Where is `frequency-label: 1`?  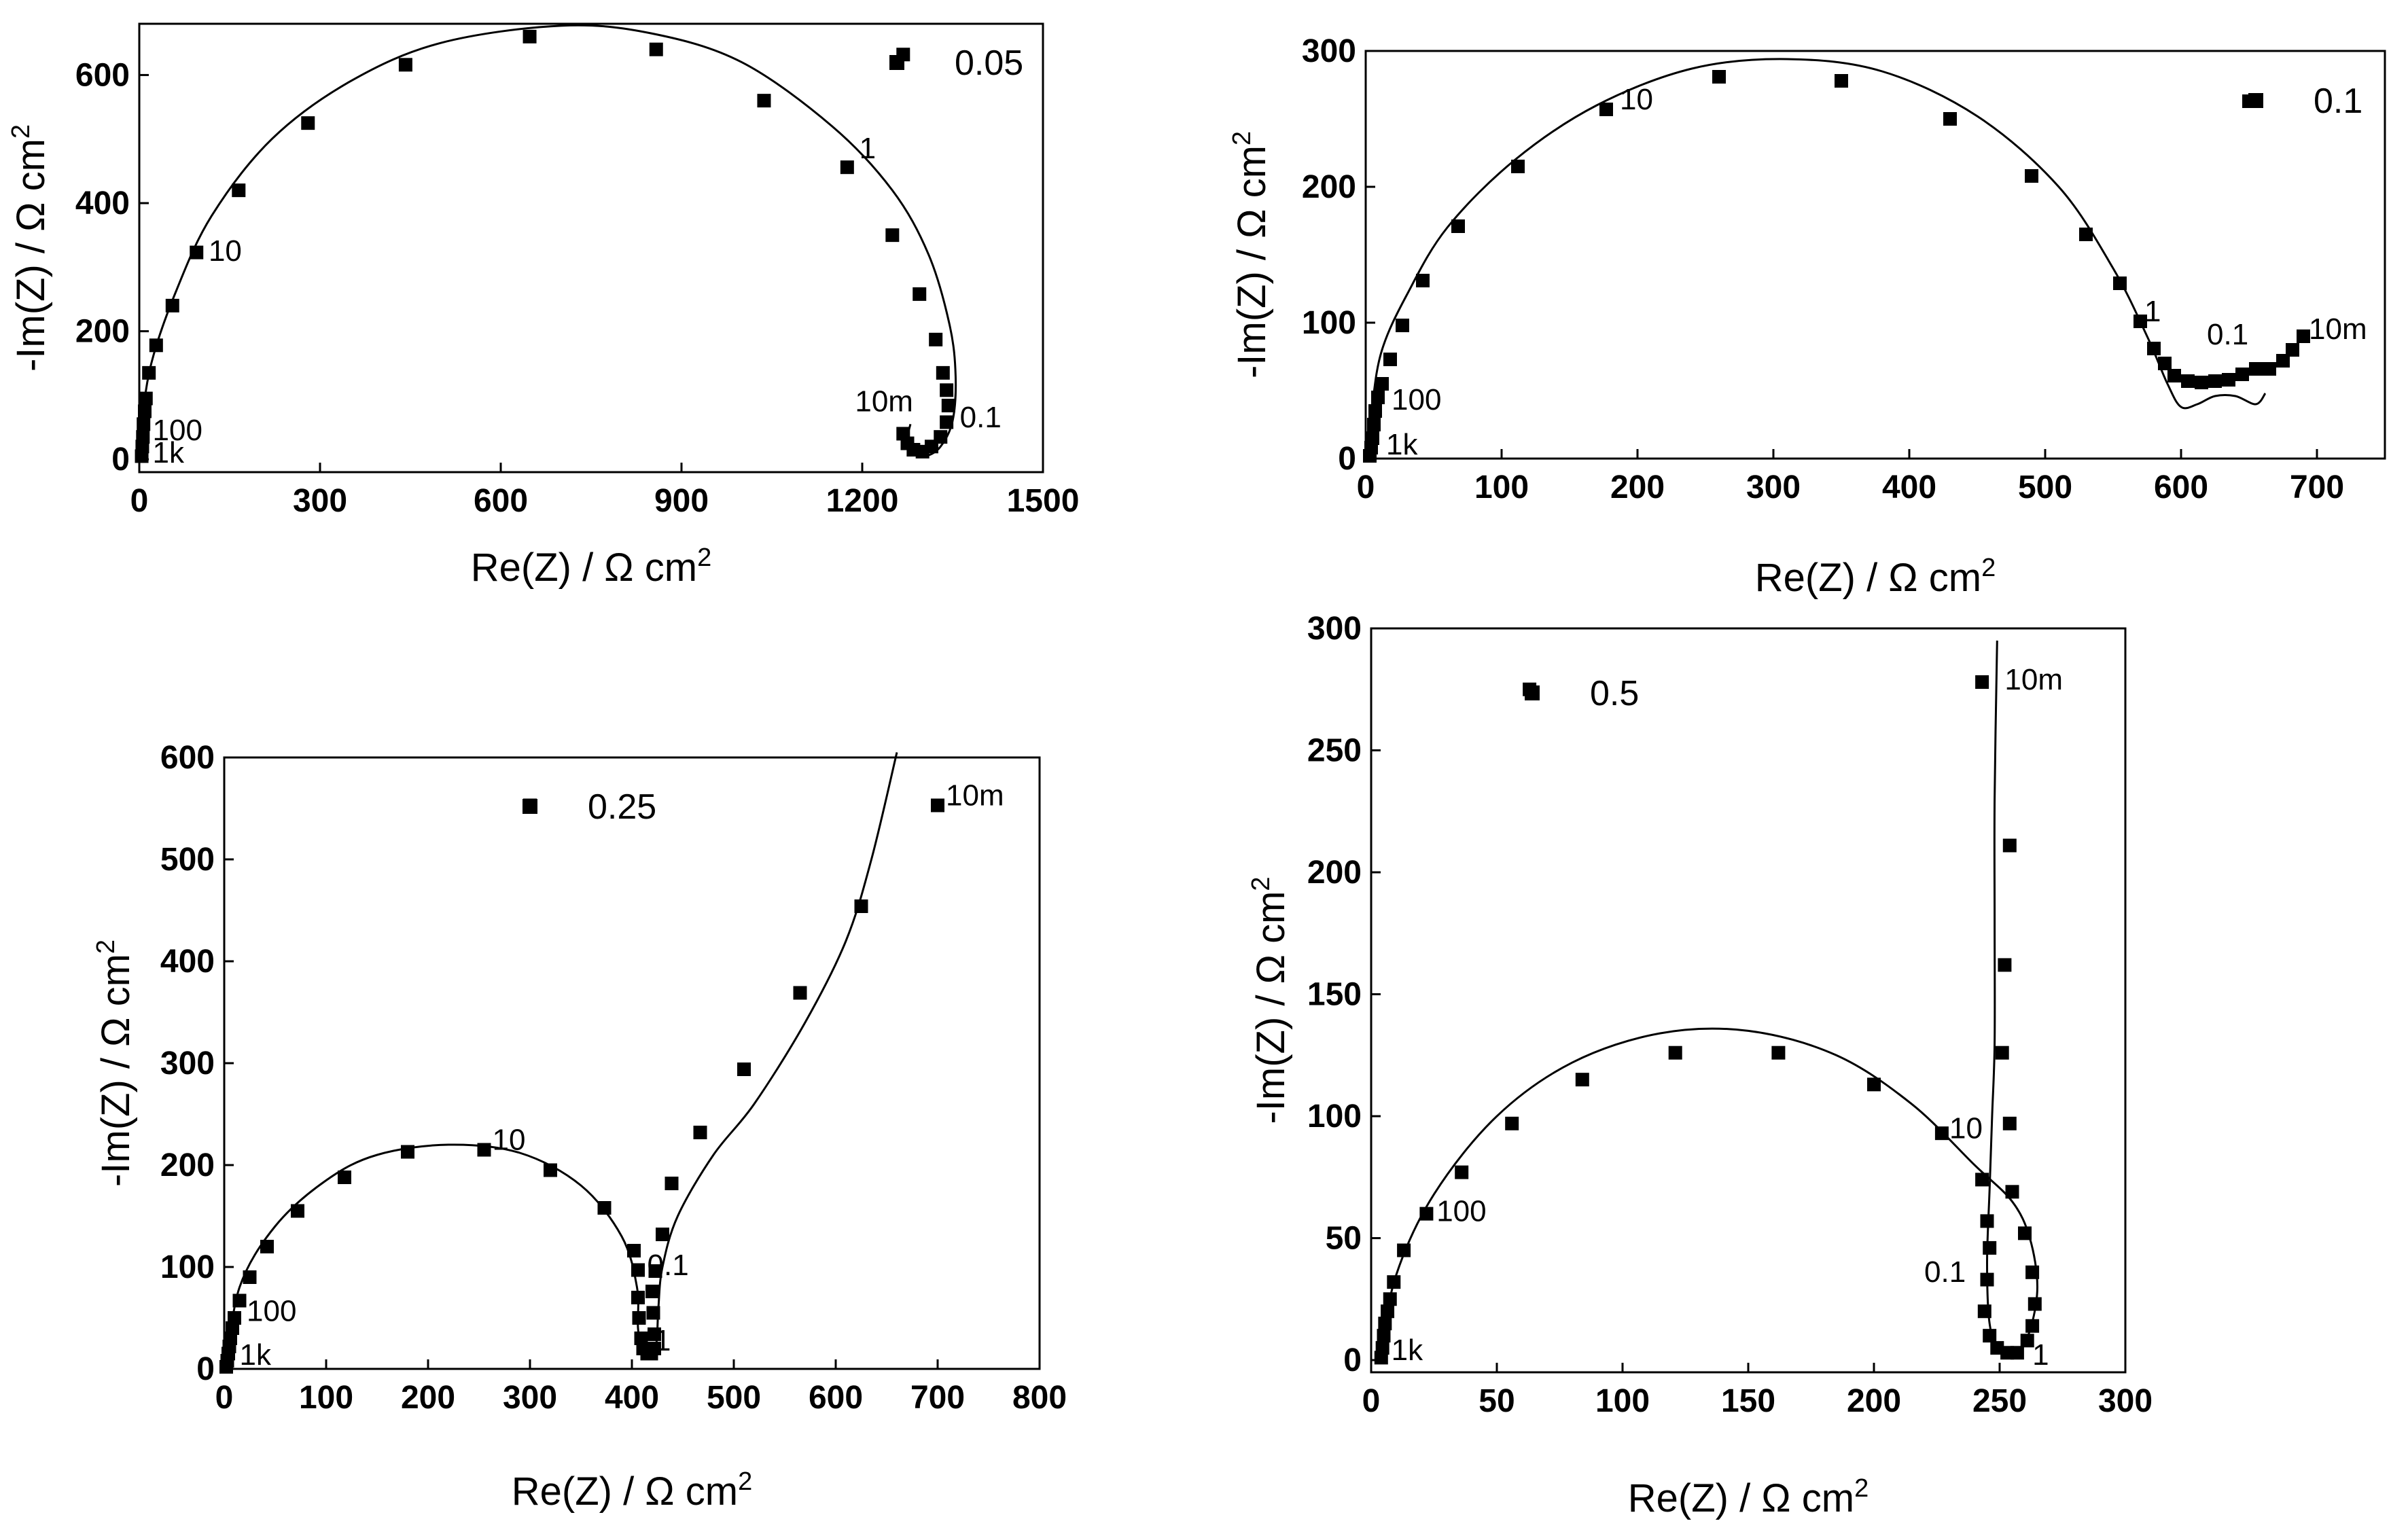 frequency-label: 1 is located at coordinates (2040, 1355).